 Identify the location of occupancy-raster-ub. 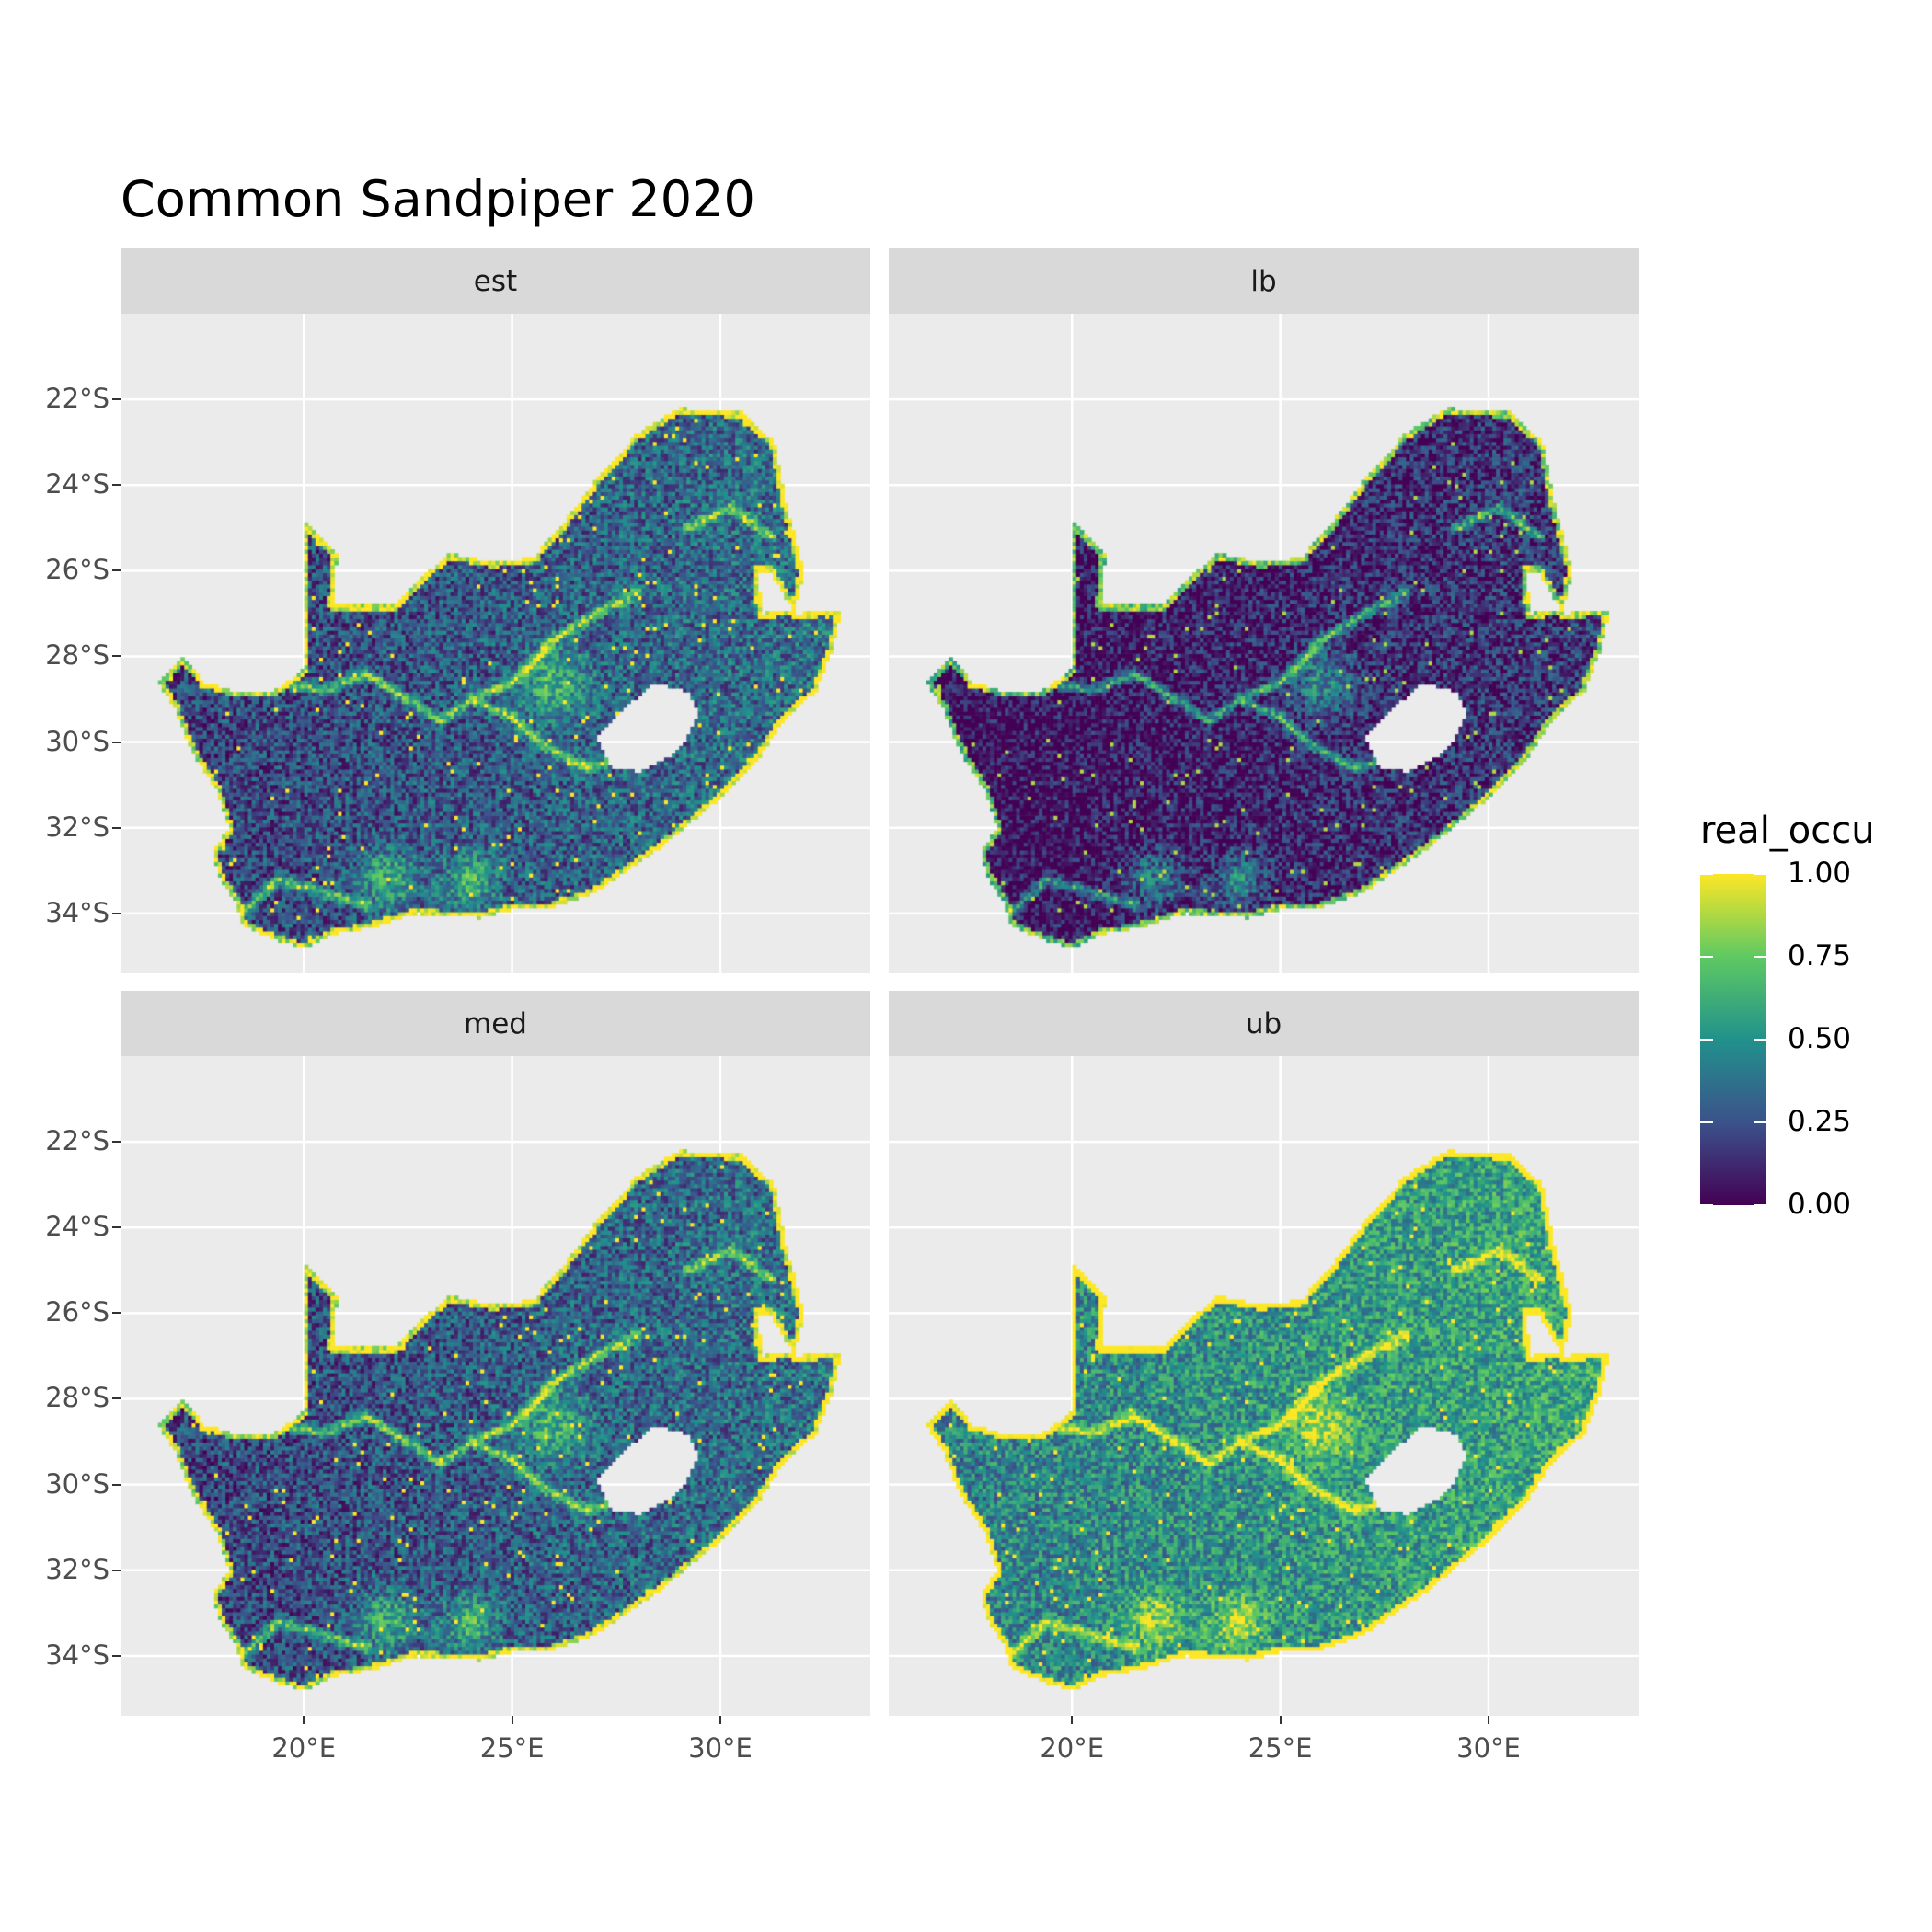
(1264, 1386).